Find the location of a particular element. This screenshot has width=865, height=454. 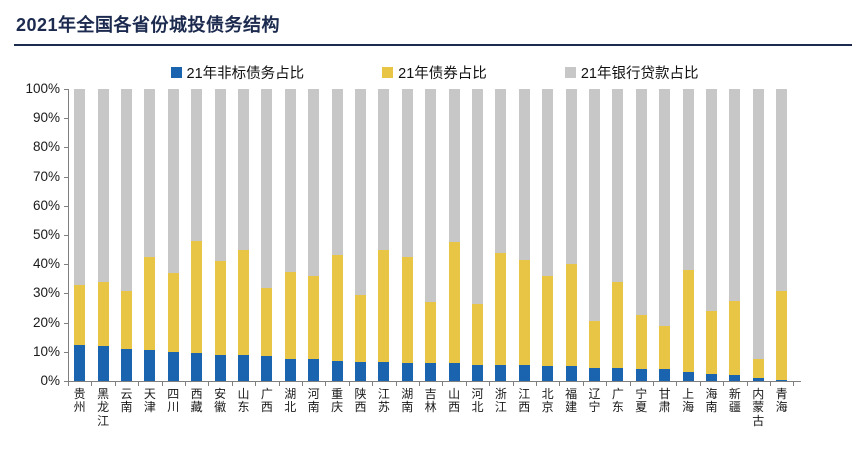

bar-福建 is located at coordinates (571, 235).